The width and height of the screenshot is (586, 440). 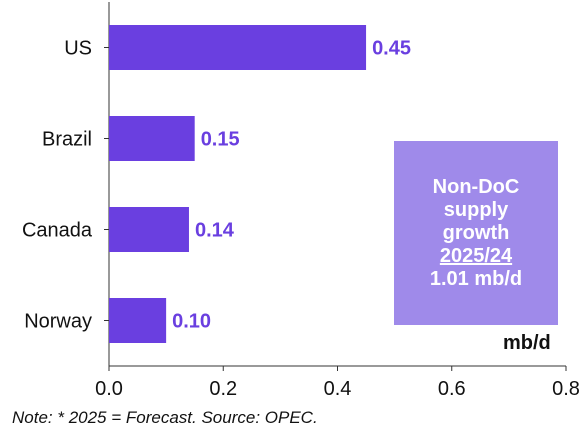 What do you see at coordinates (338, 389) in the screenshot?
I see `x-tick-label: 0.4` at bounding box center [338, 389].